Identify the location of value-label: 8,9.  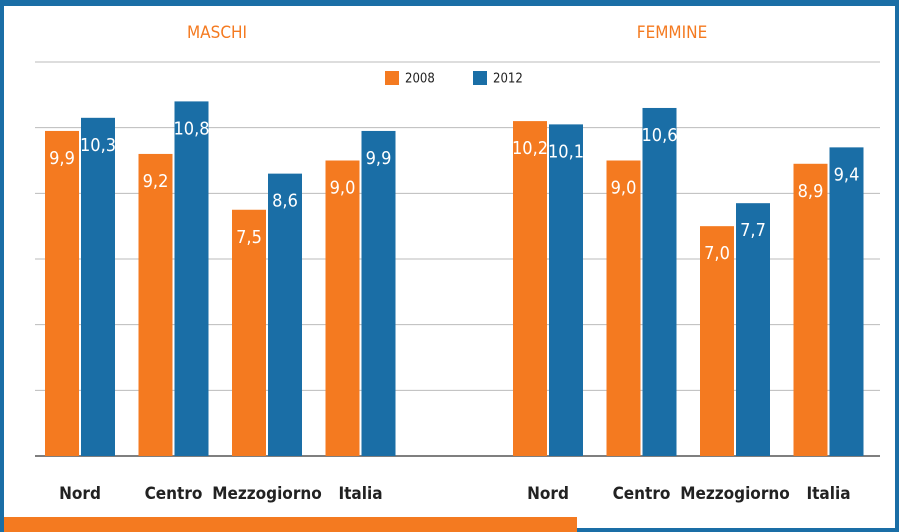
(811, 191).